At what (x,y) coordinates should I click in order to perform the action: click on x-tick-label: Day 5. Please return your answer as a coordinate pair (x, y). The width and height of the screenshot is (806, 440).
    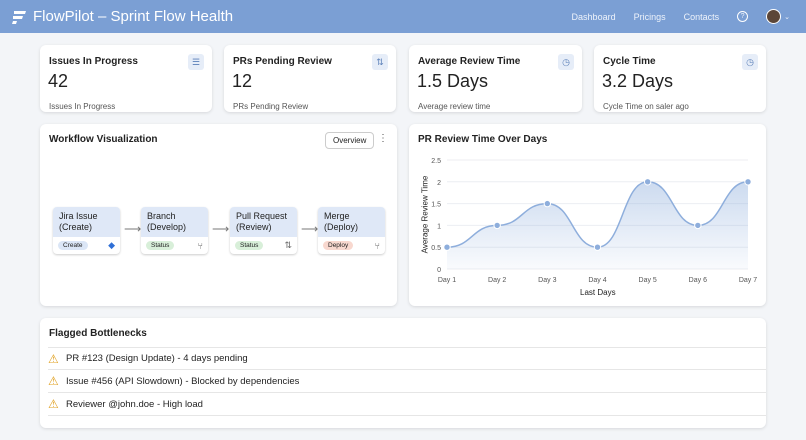
    Looking at the image, I should click on (648, 280).